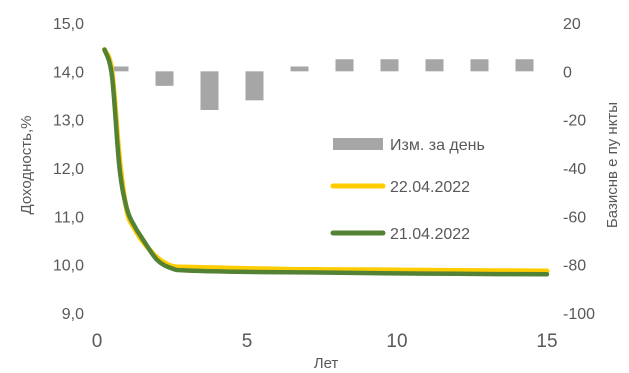 Image resolution: width=629 pixels, height=373 pixels. I want to click on right-axis-ticks: 20 0 -20 -40 -60 -80 -100, so click(579, 169).